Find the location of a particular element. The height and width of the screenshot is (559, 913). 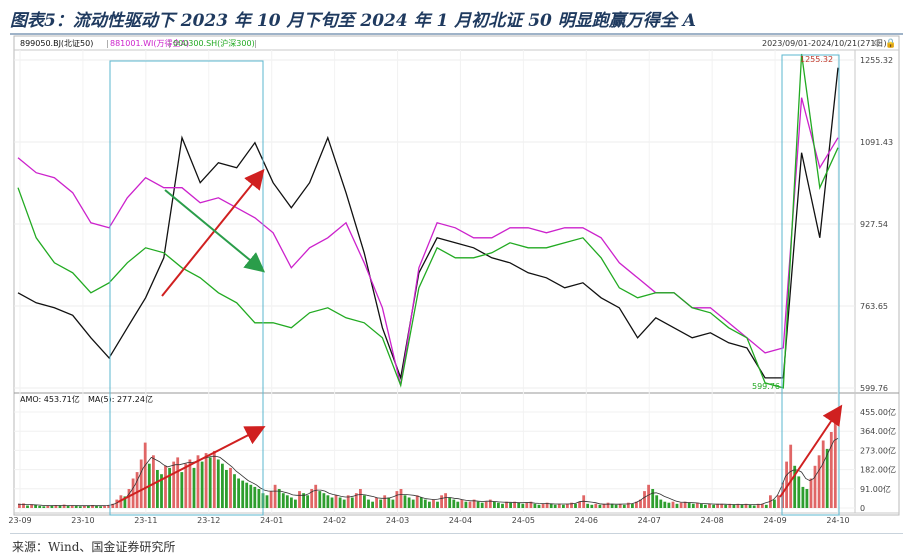

volume-ytick-label: 0 is located at coordinates (862, 508).